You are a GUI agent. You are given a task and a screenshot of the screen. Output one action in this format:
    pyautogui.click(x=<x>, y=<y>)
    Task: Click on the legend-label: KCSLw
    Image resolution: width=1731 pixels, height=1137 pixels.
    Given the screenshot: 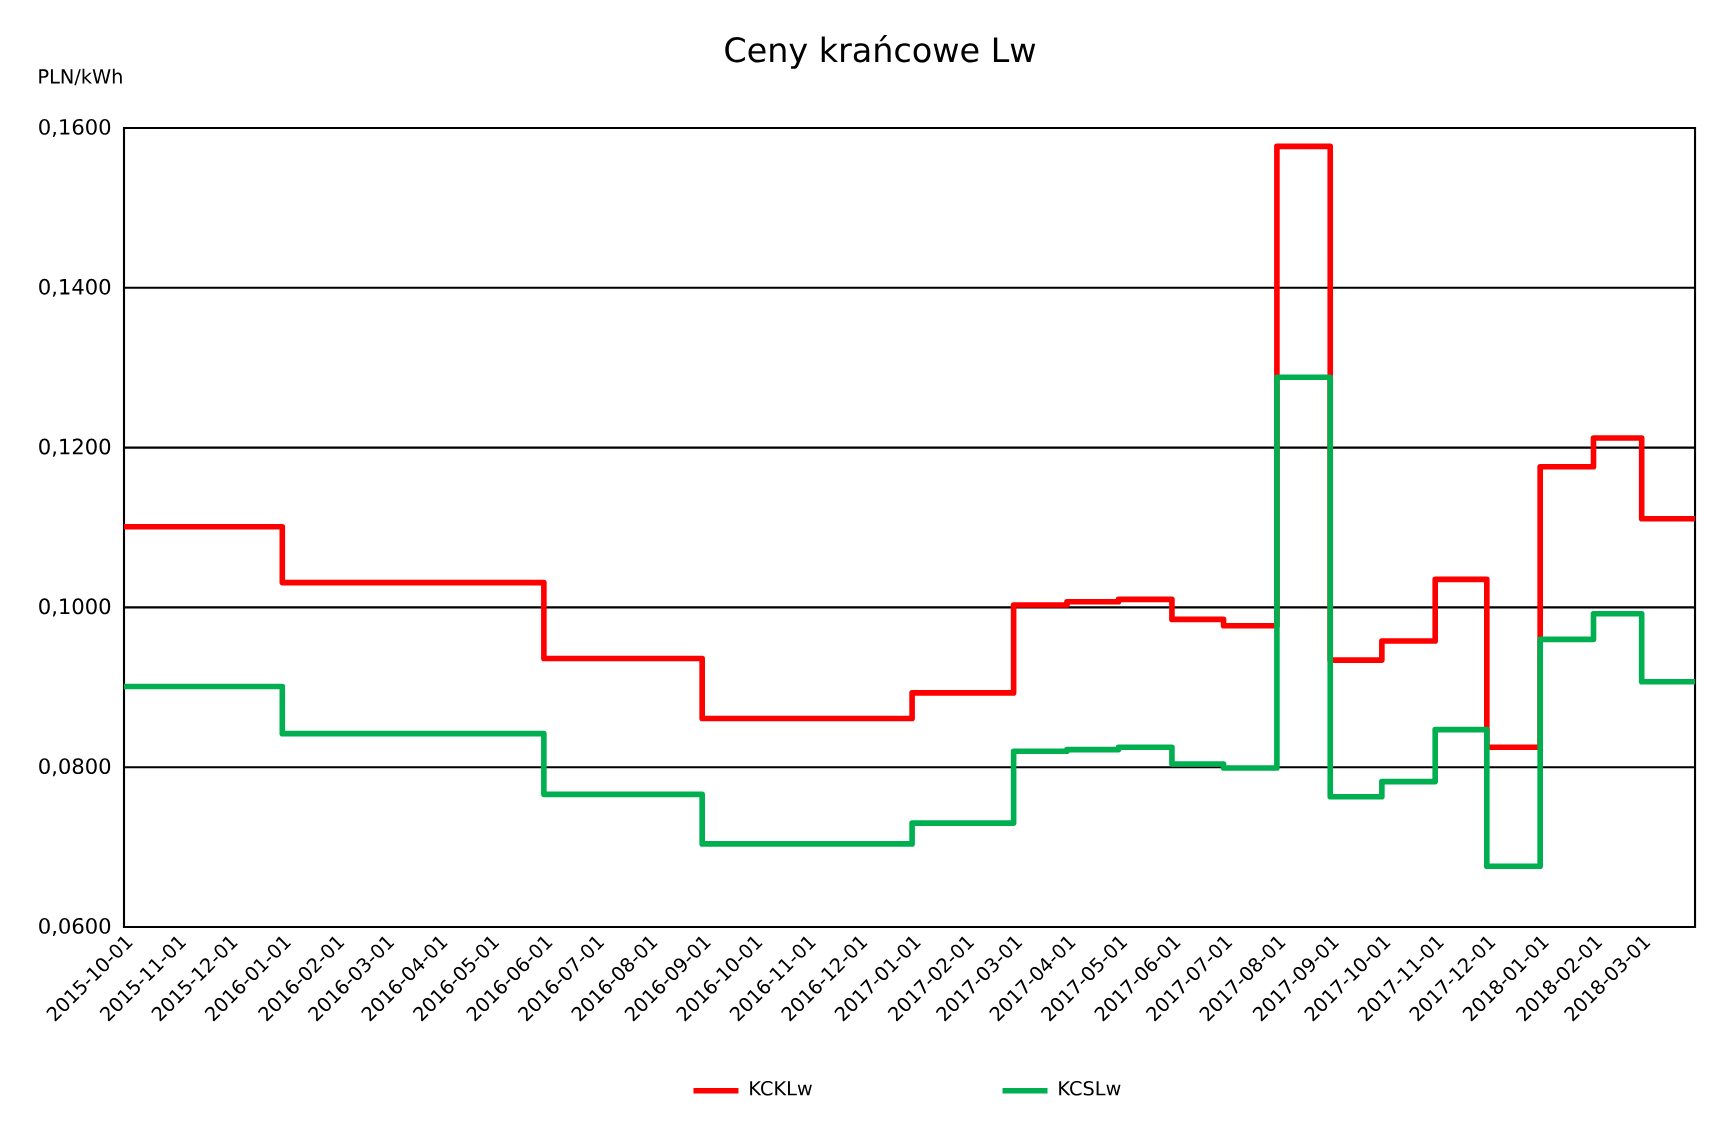 What is the action you would take?
    pyautogui.click(x=1090, y=1088)
    